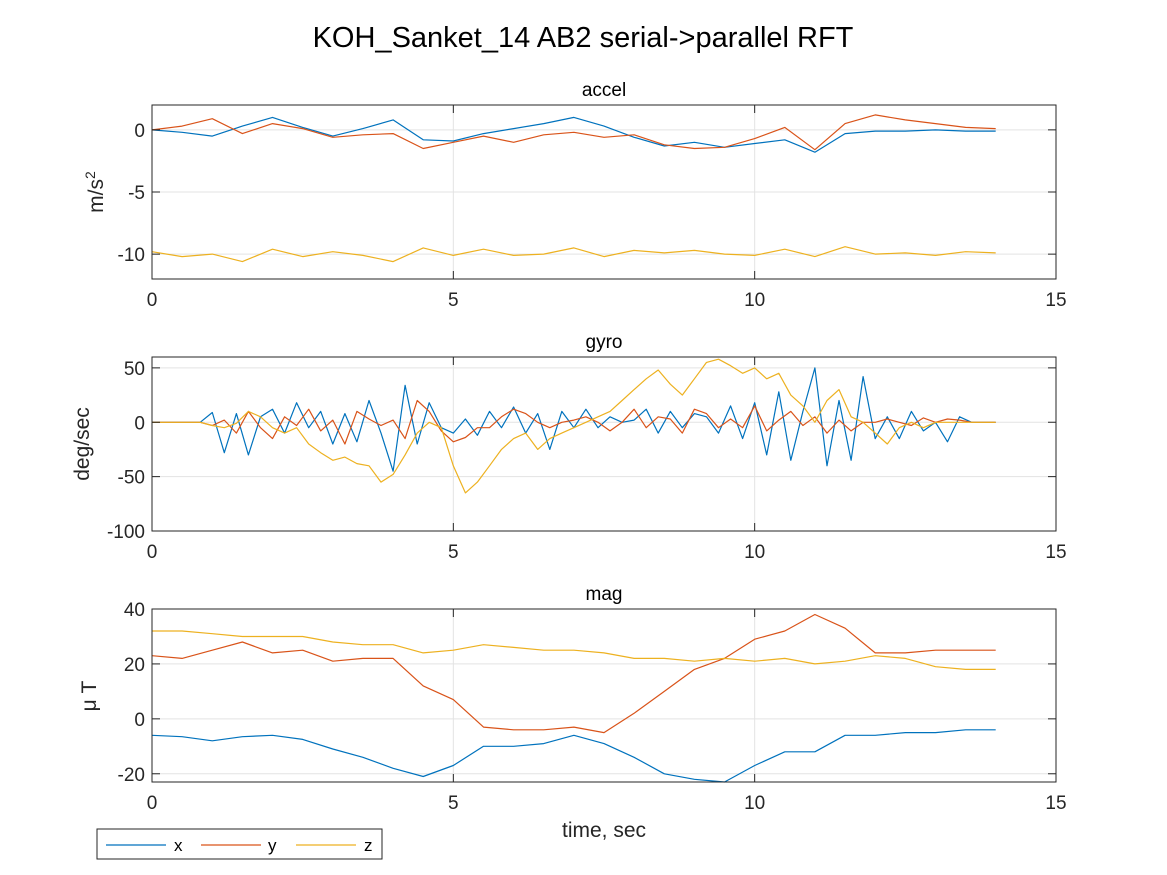 This screenshot has height=875, width=1167. What do you see at coordinates (604, 342) in the screenshot?
I see `gyro-title: gyro` at bounding box center [604, 342].